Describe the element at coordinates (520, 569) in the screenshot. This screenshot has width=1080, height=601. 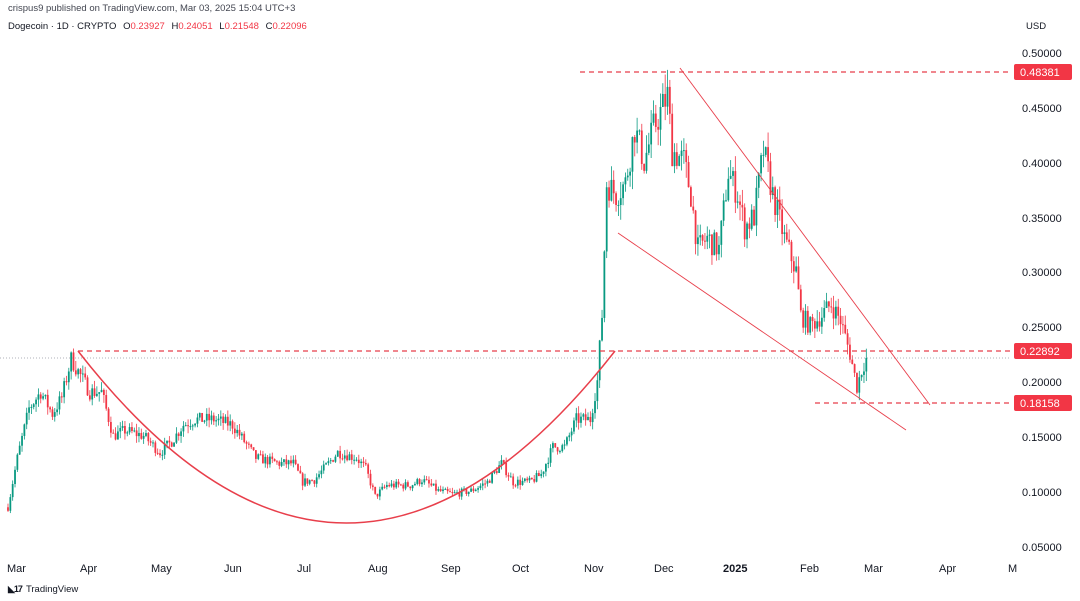
I see `x-tick-label: Oct` at that location.